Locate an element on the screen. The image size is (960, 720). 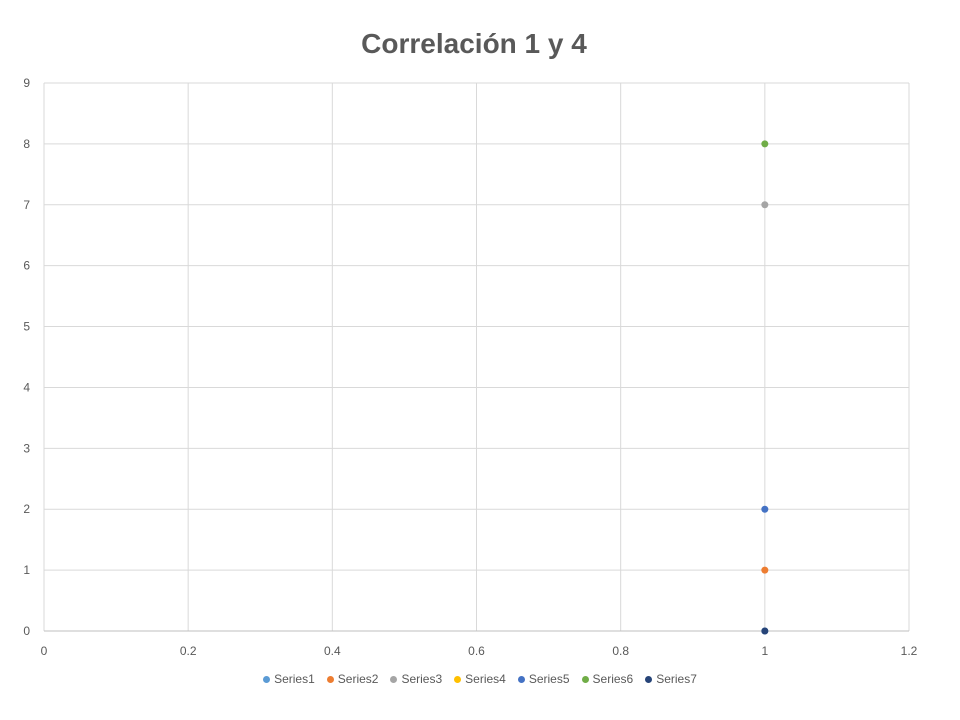
legend-item: Series5 is located at coordinates (543, 679).